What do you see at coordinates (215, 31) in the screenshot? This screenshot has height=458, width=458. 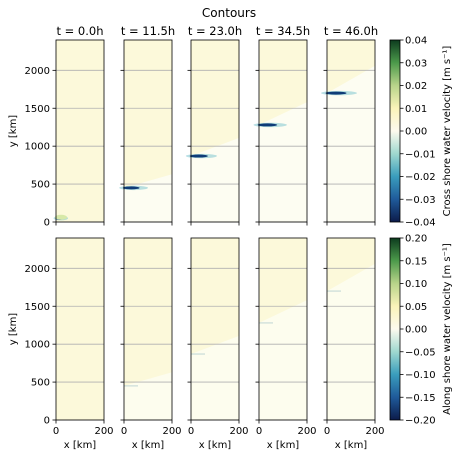 I see `panel-title: t = 23.0h` at bounding box center [215, 31].